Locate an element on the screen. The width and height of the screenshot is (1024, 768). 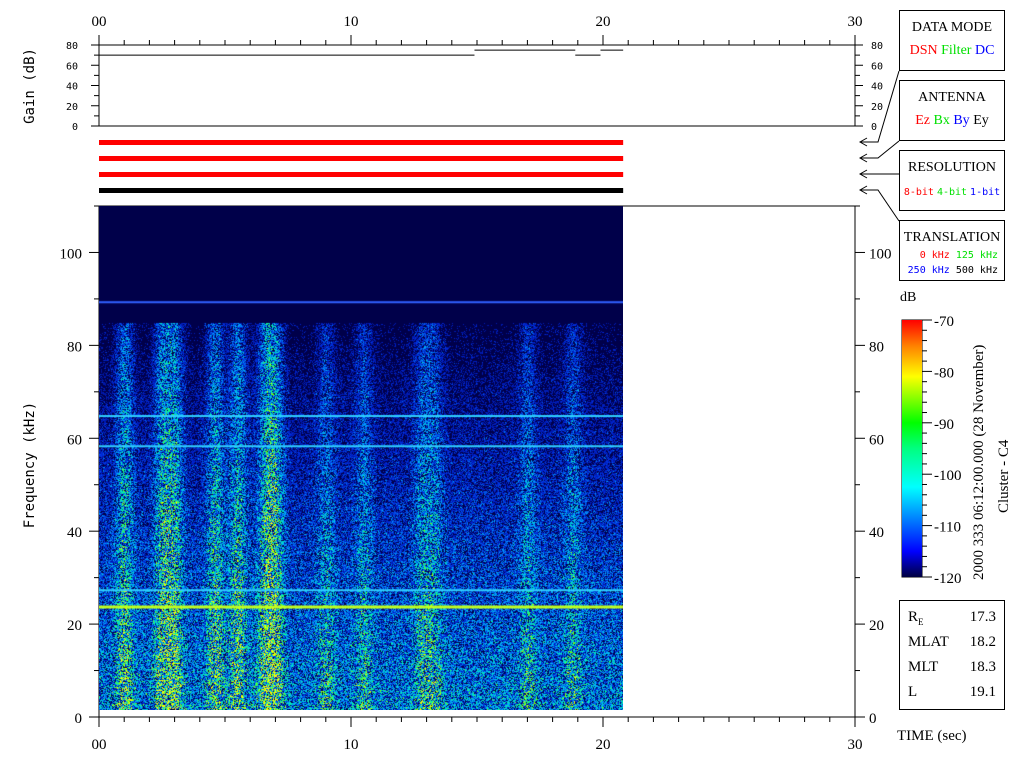
legend-item: 250 kHz is located at coordinates (928, 270).